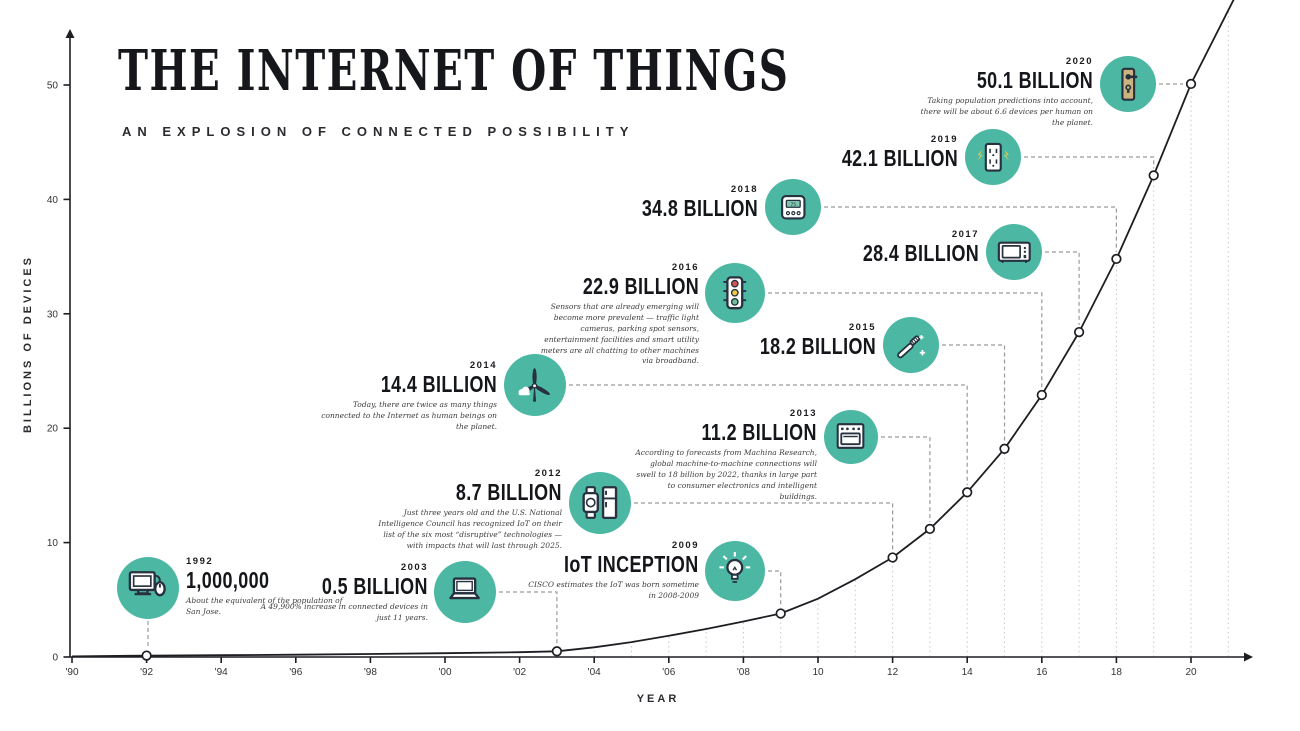 This screenshot has width=1300, height=731. What do you see at coordinates (1153, 175) in the screenshot?
I see `data-point-2019` at bounding box center [1153, 175].